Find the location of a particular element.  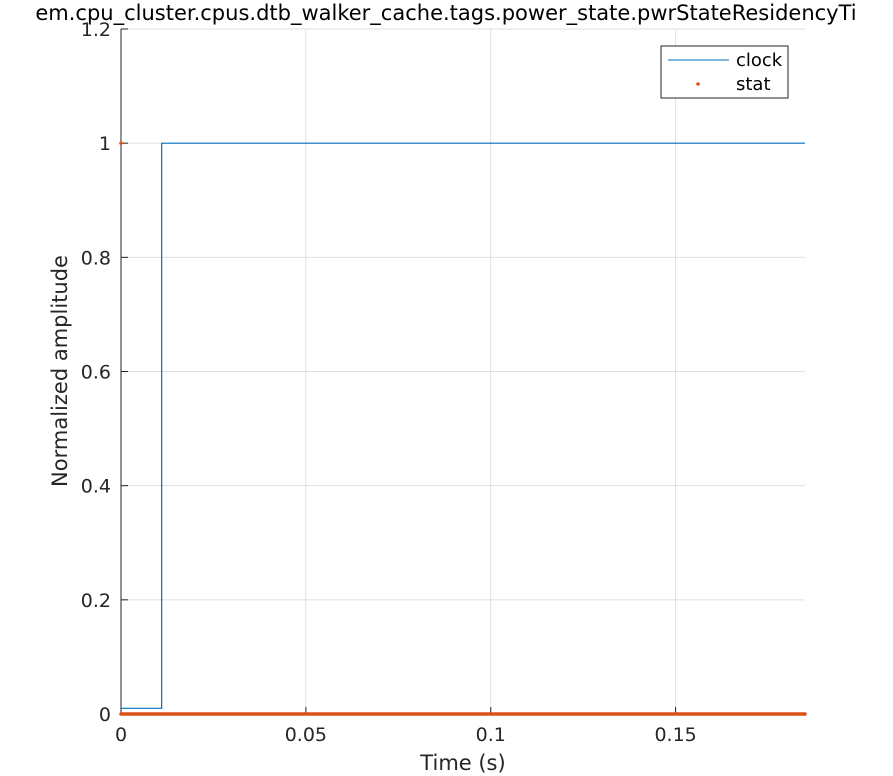

y-tick-label: 1 is located at coordinates (105, 144).